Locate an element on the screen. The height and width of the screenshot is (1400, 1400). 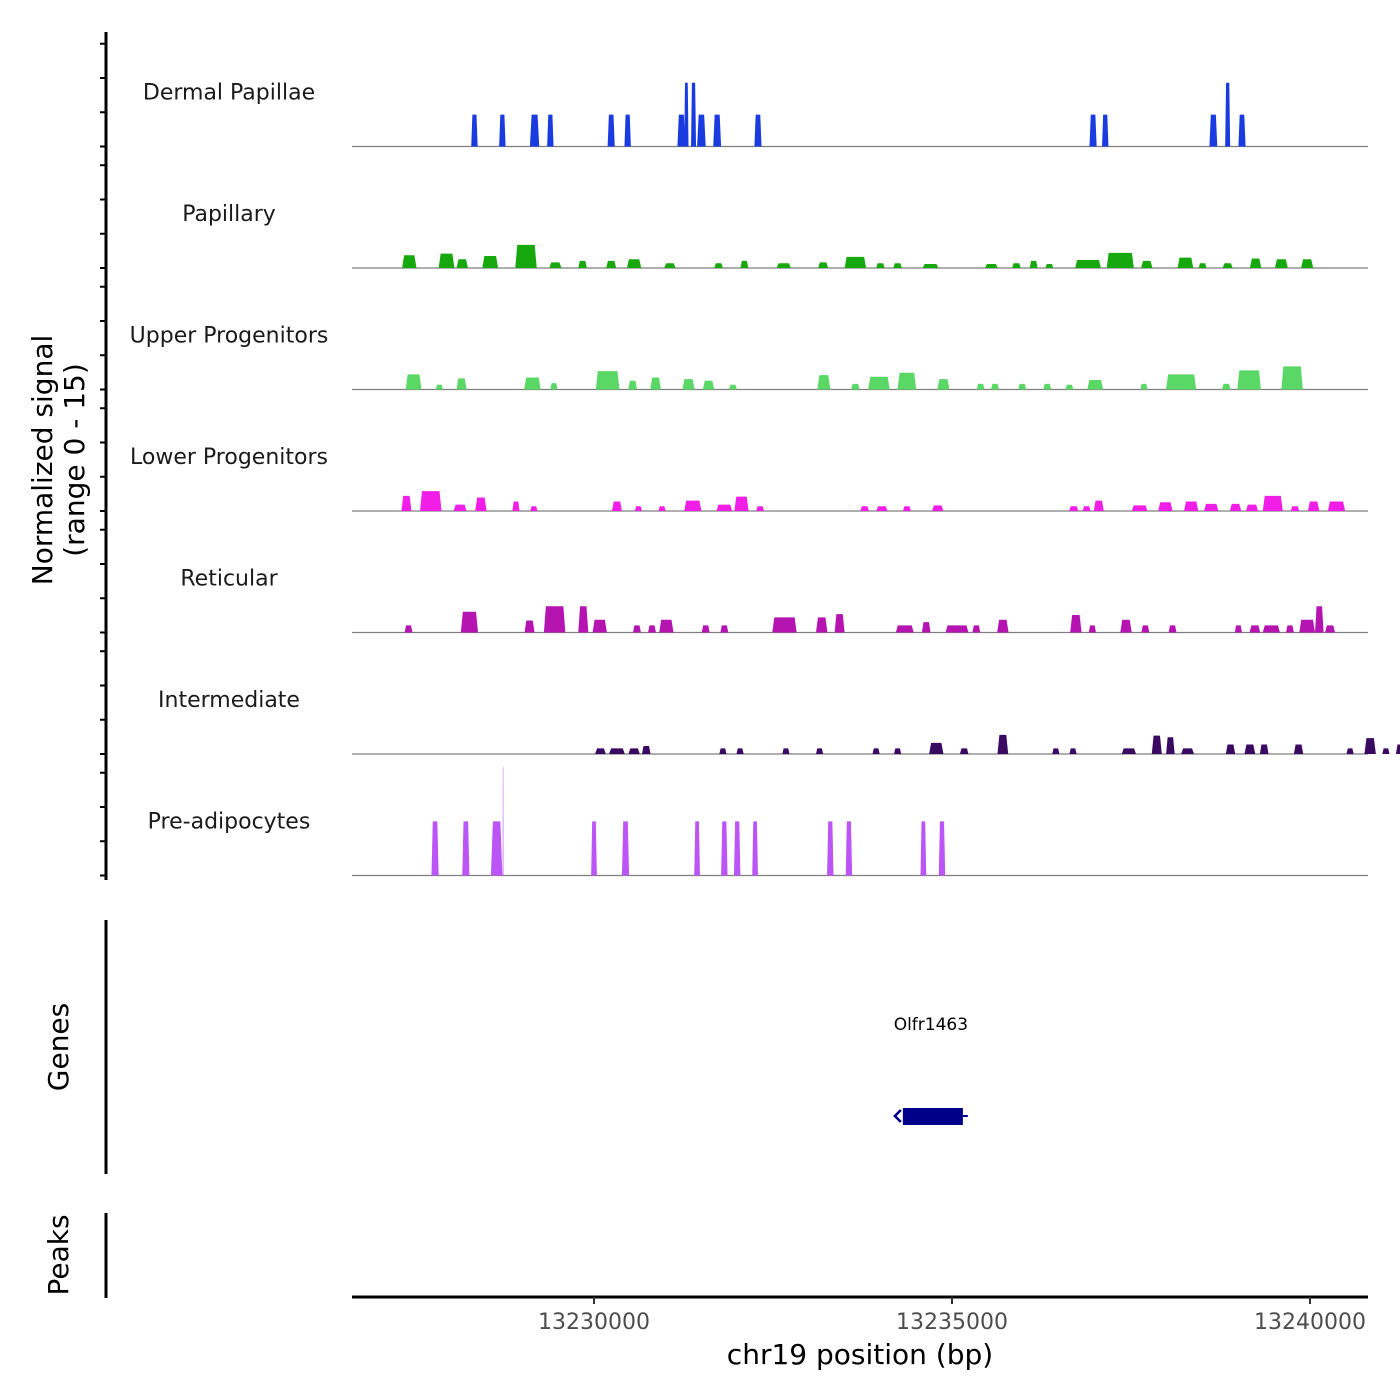
x-tick-label: 13230000 is located at coordinates (594, 1322).